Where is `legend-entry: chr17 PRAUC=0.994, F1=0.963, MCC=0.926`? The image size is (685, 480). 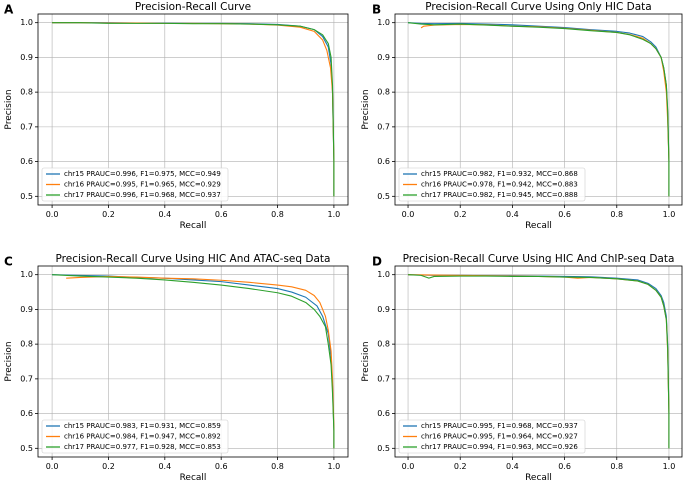
legend-entry: chr17 PRAUC=0.994, F1=0.963, MCC=0.926 is located at coordinates (499, 447).